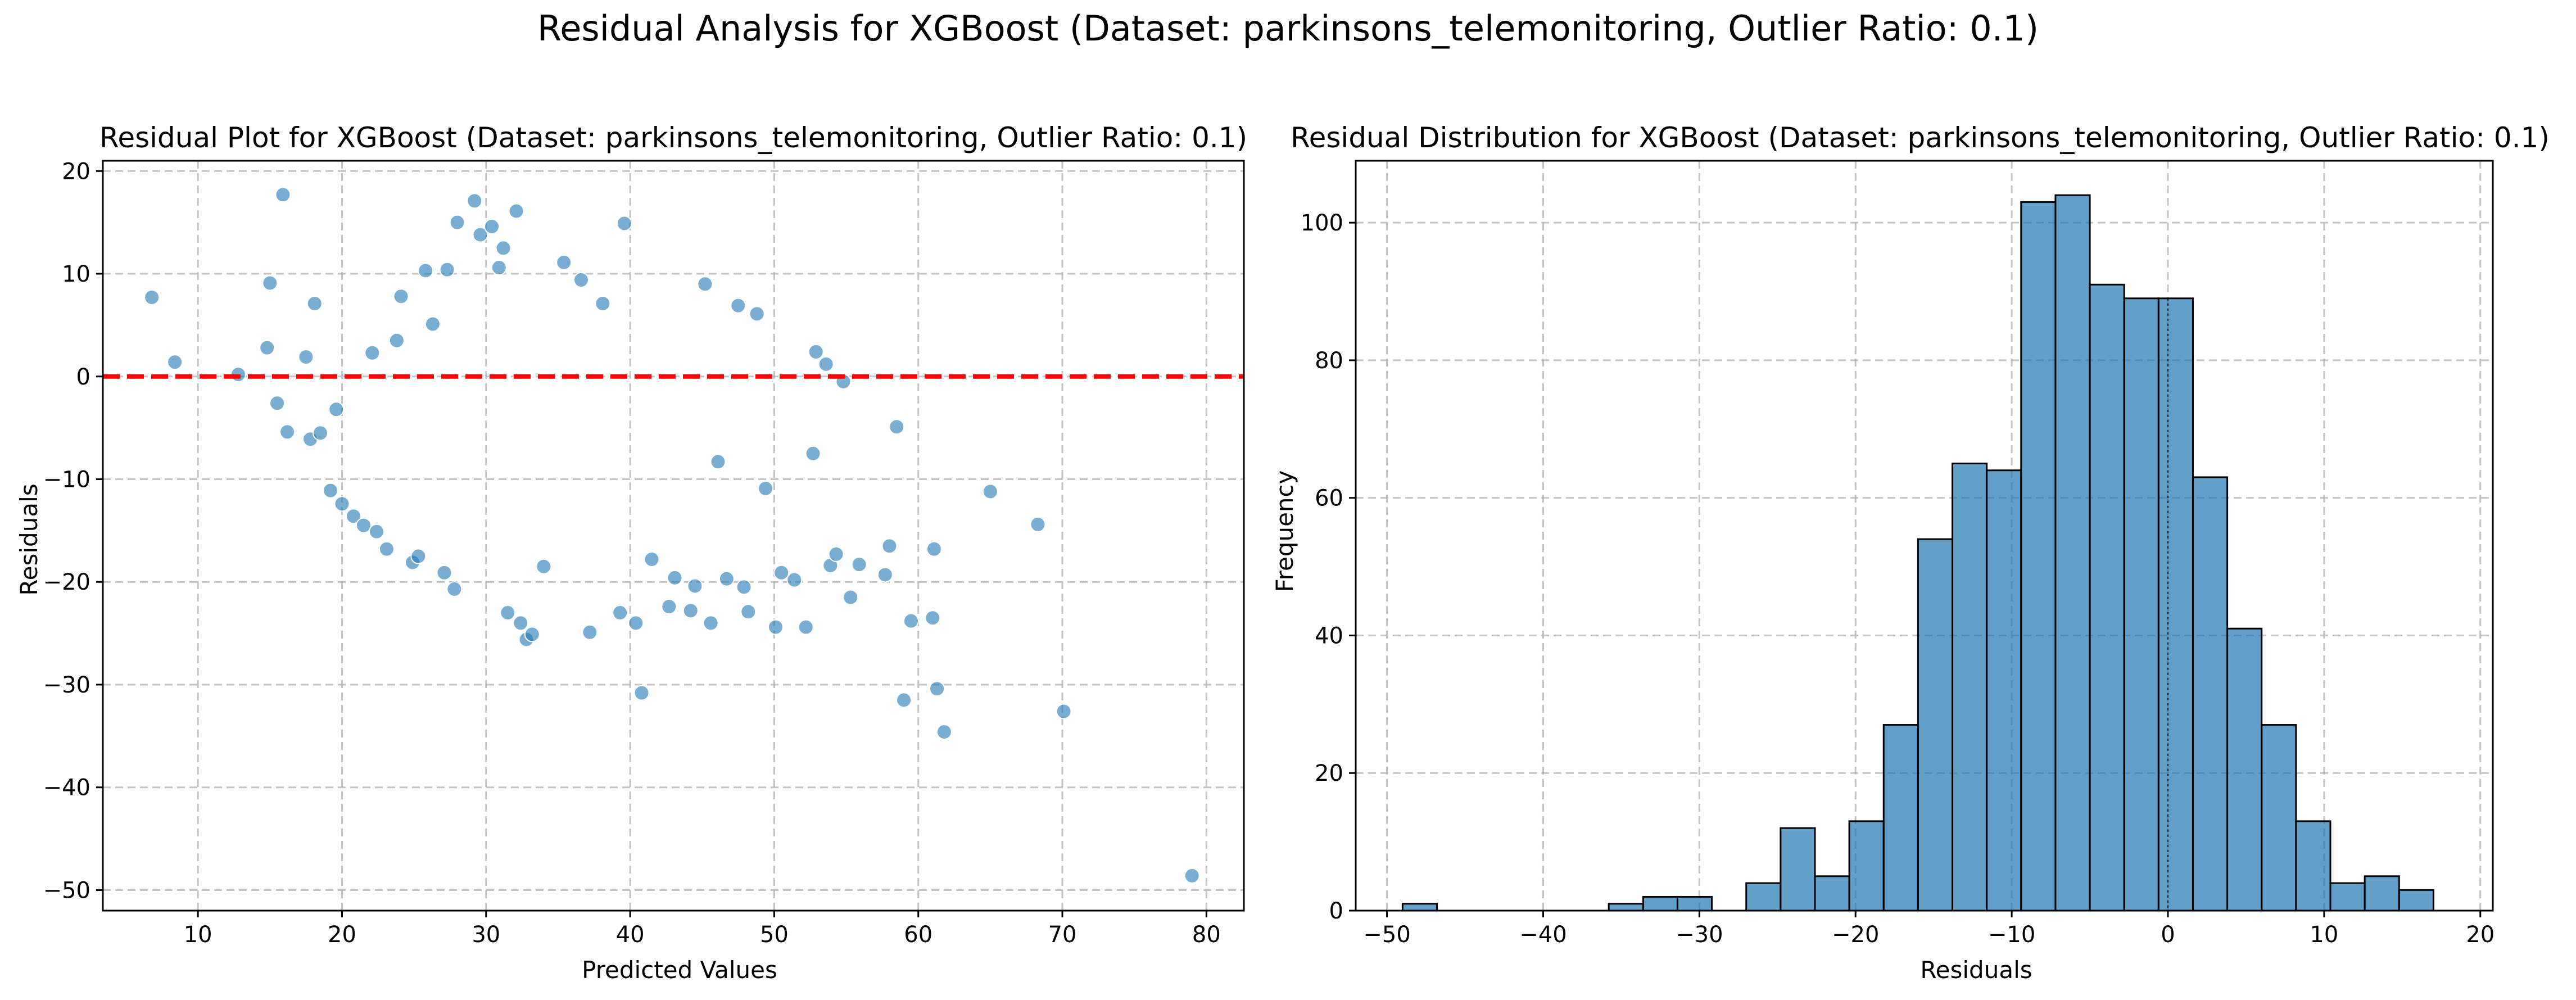  I want to click on histogram-y-ticks: 0 20 40 60 80 100, so click(1328, 567).